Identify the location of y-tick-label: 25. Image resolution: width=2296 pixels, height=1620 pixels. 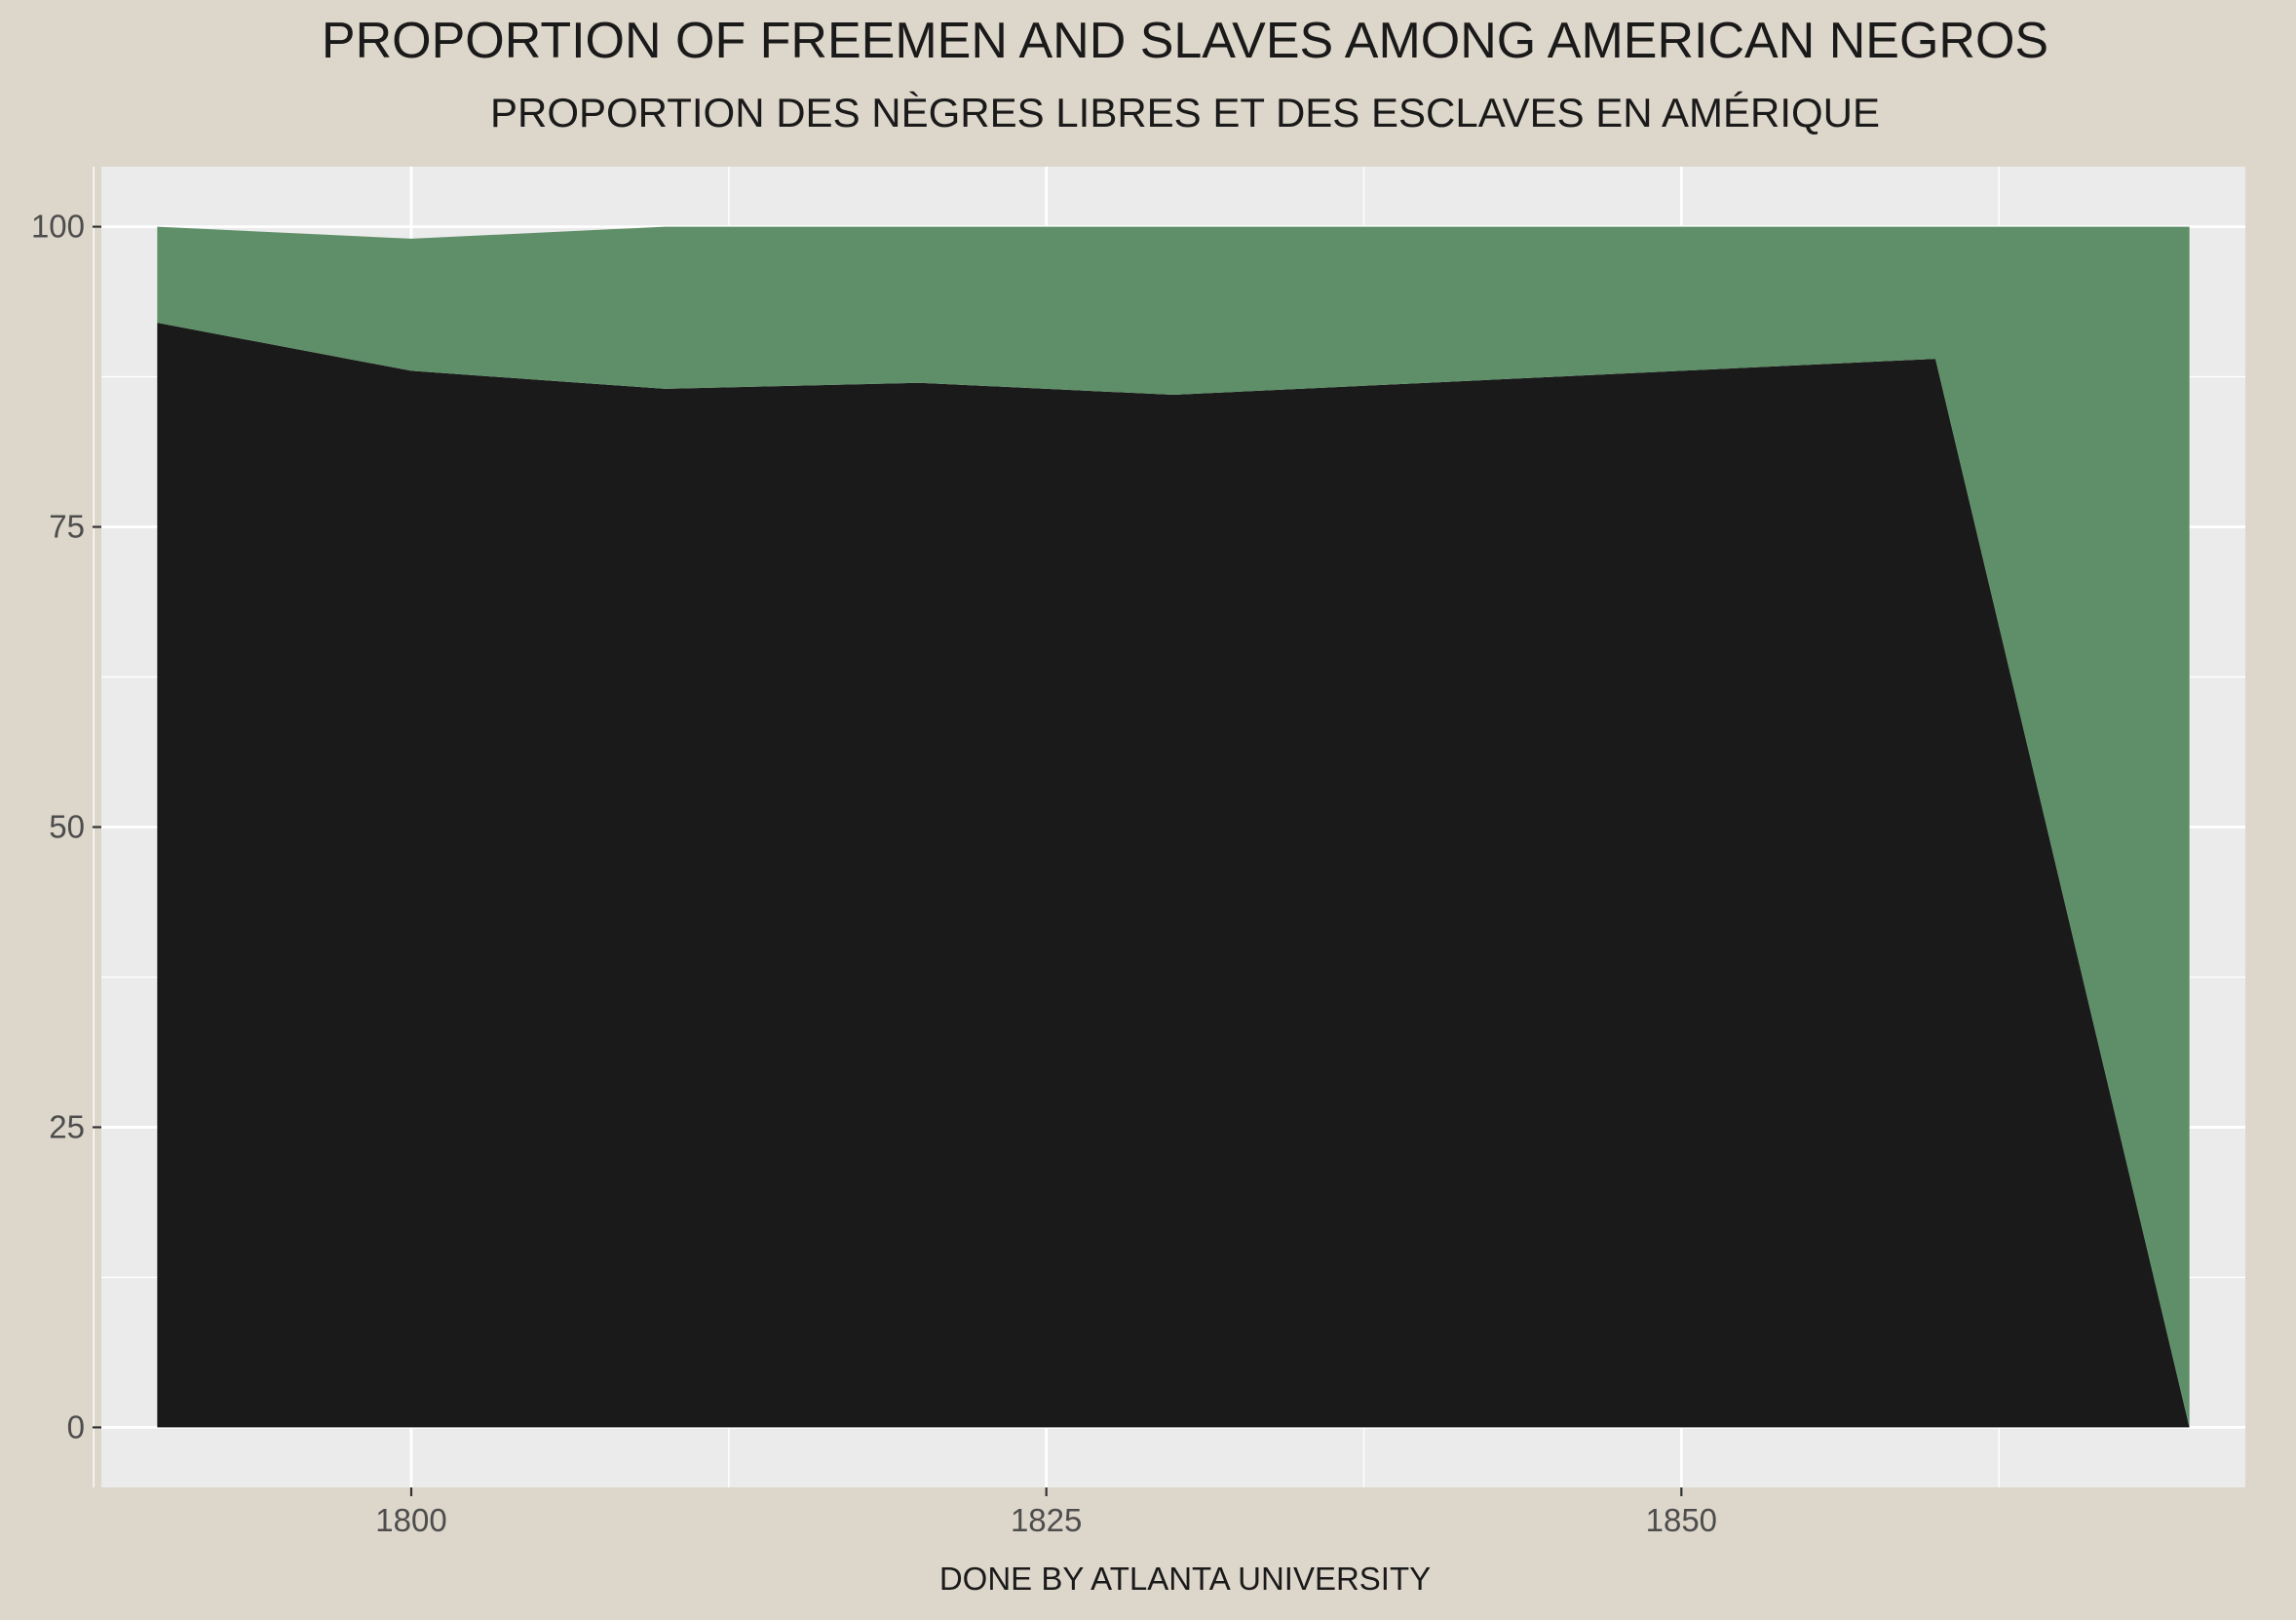
(67, 1126).